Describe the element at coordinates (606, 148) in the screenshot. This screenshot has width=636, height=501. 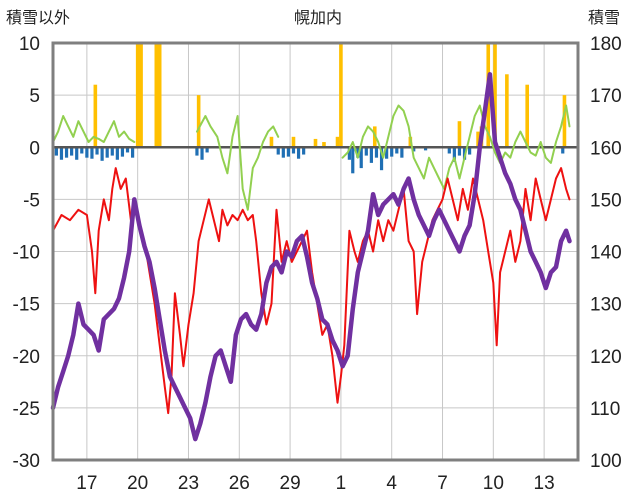
I see `y-right-tick-label: 160` at that location.